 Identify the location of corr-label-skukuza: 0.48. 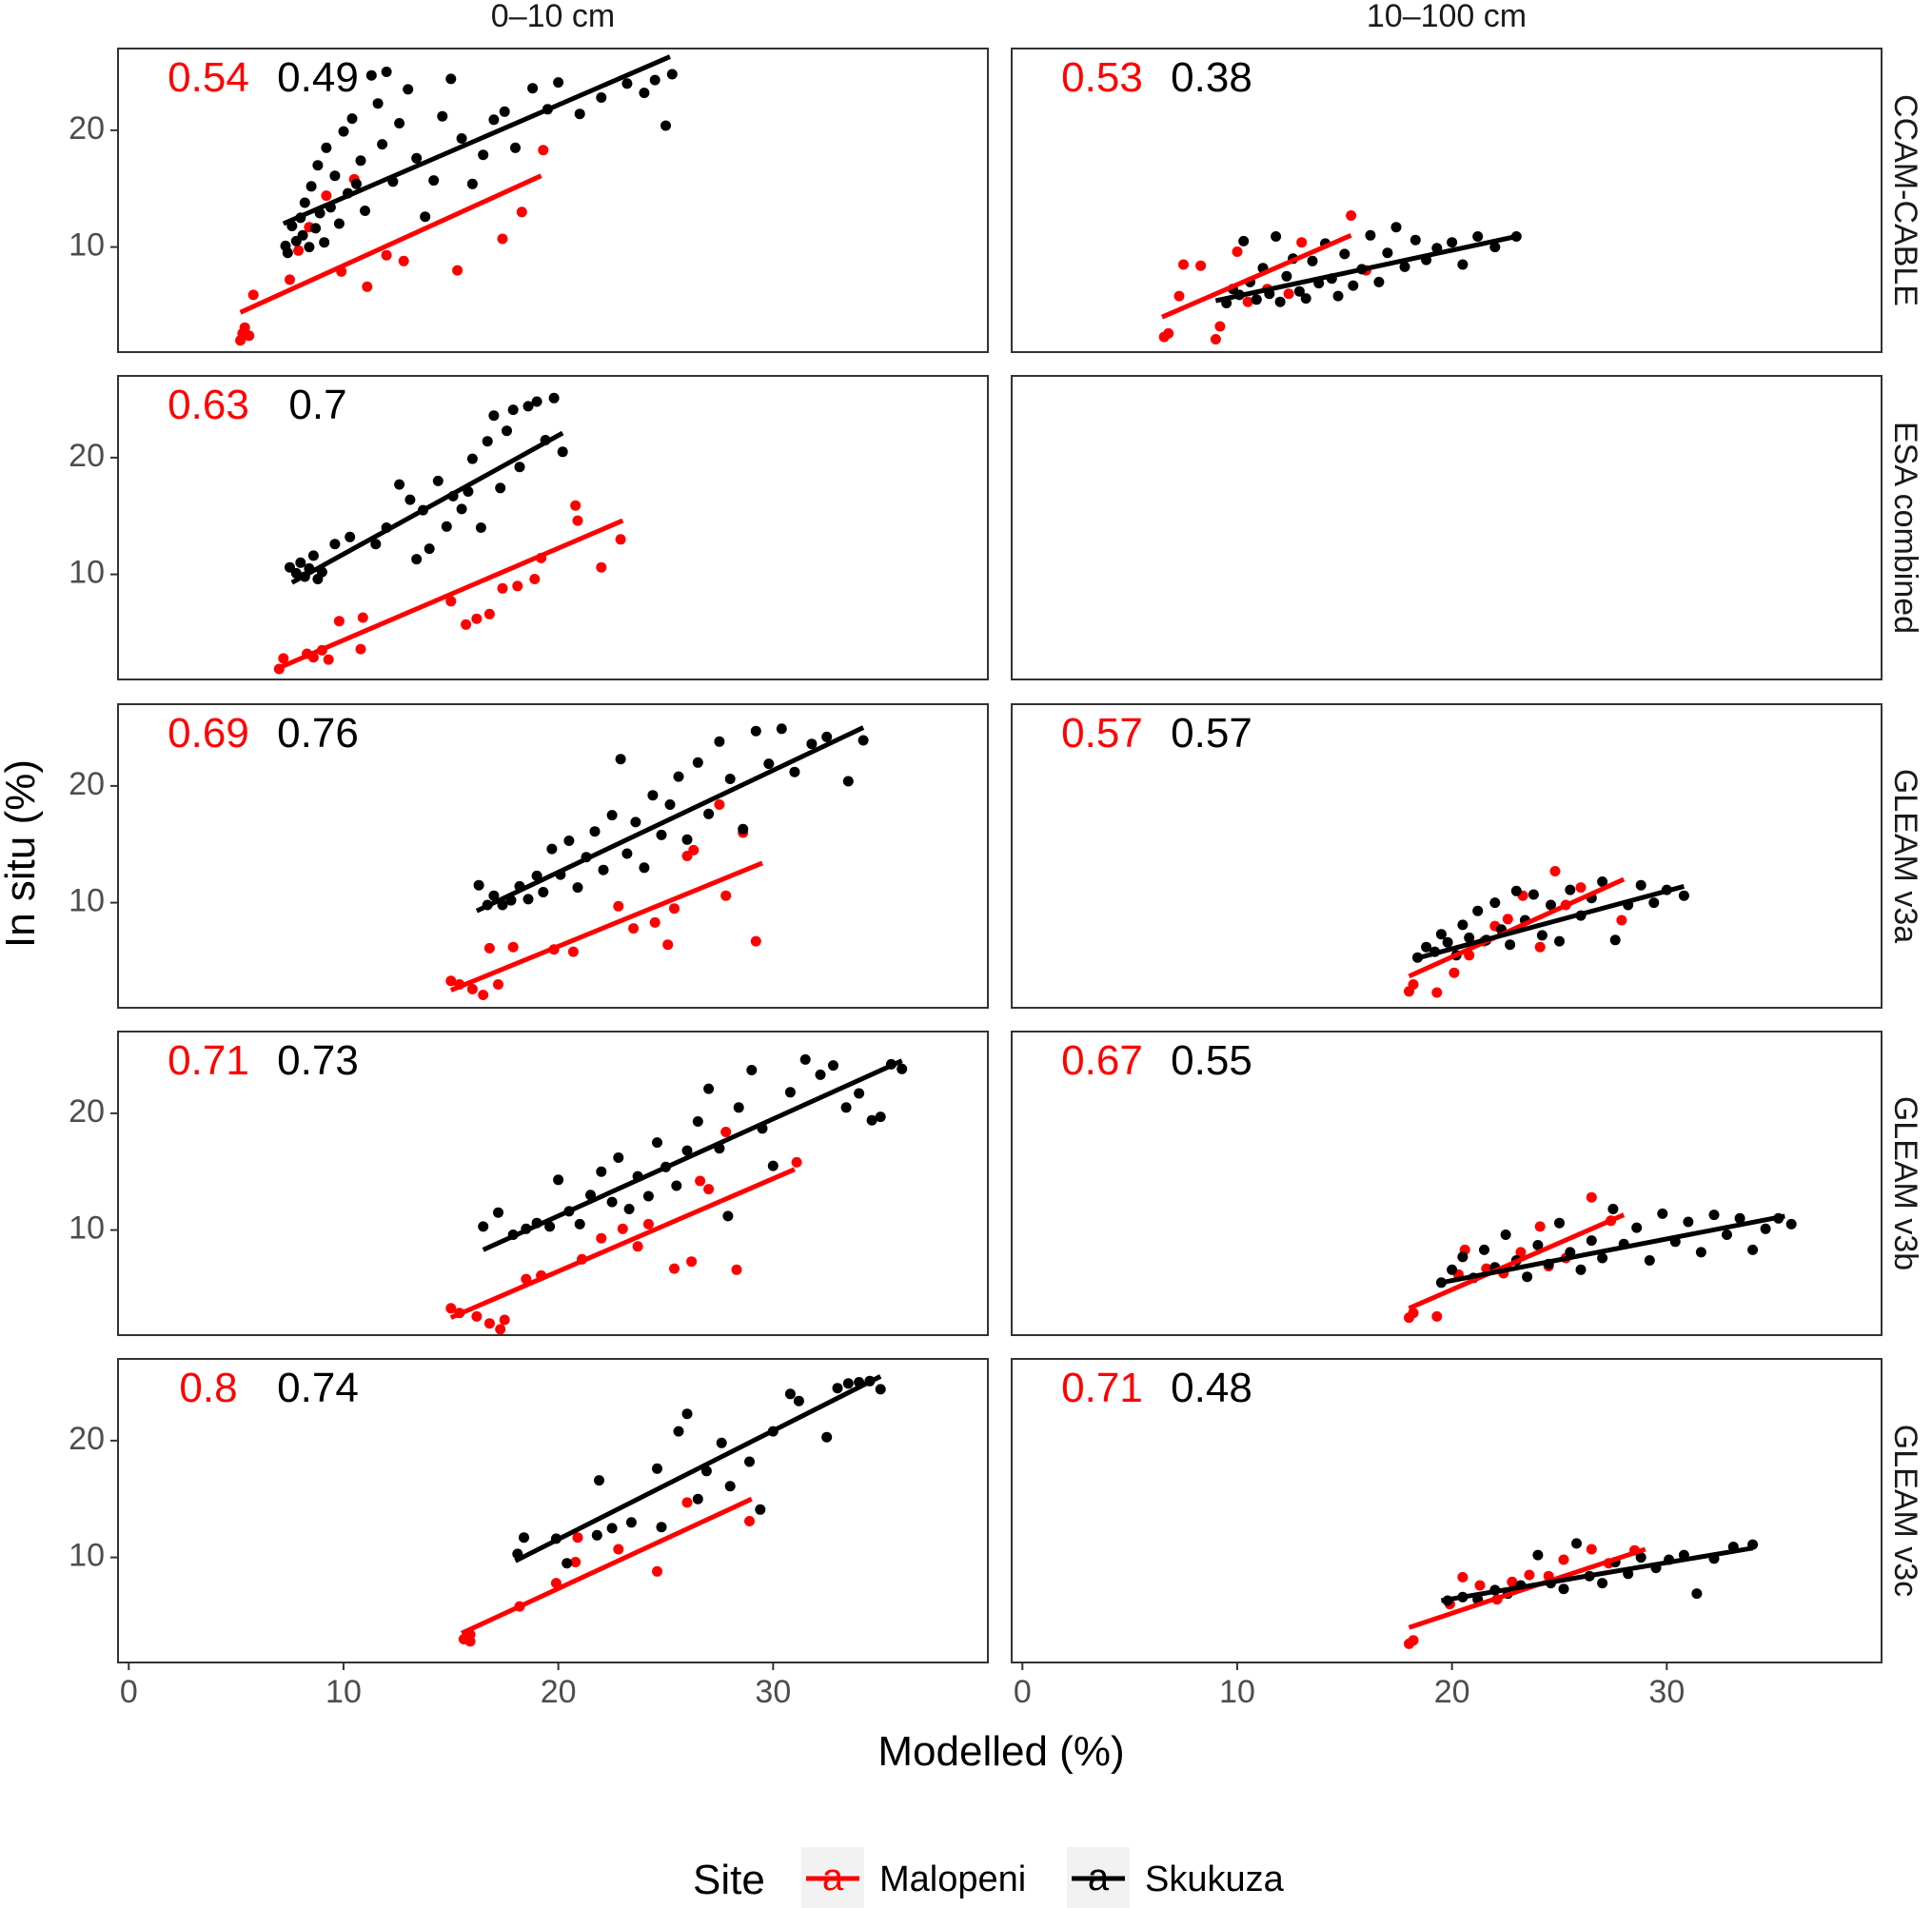
(1212, 1388).